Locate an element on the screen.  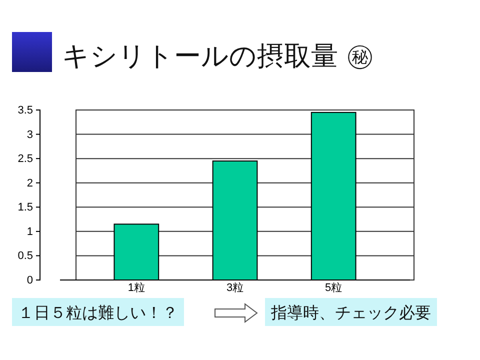
text: 指導時、チェック必要 is located at coordinates (350, 312).